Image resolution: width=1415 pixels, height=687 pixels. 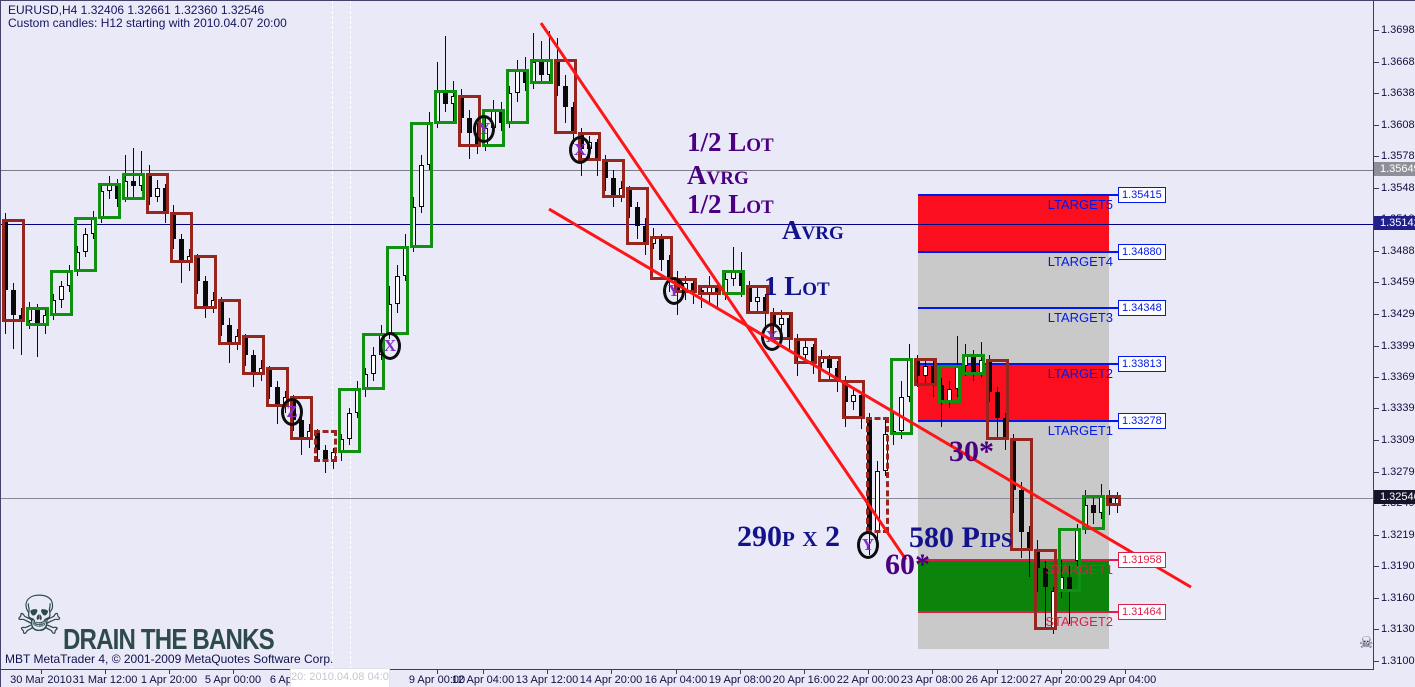 I want to click on time-tick-label: 30 Mar 2010, so click(x=41, y=680).